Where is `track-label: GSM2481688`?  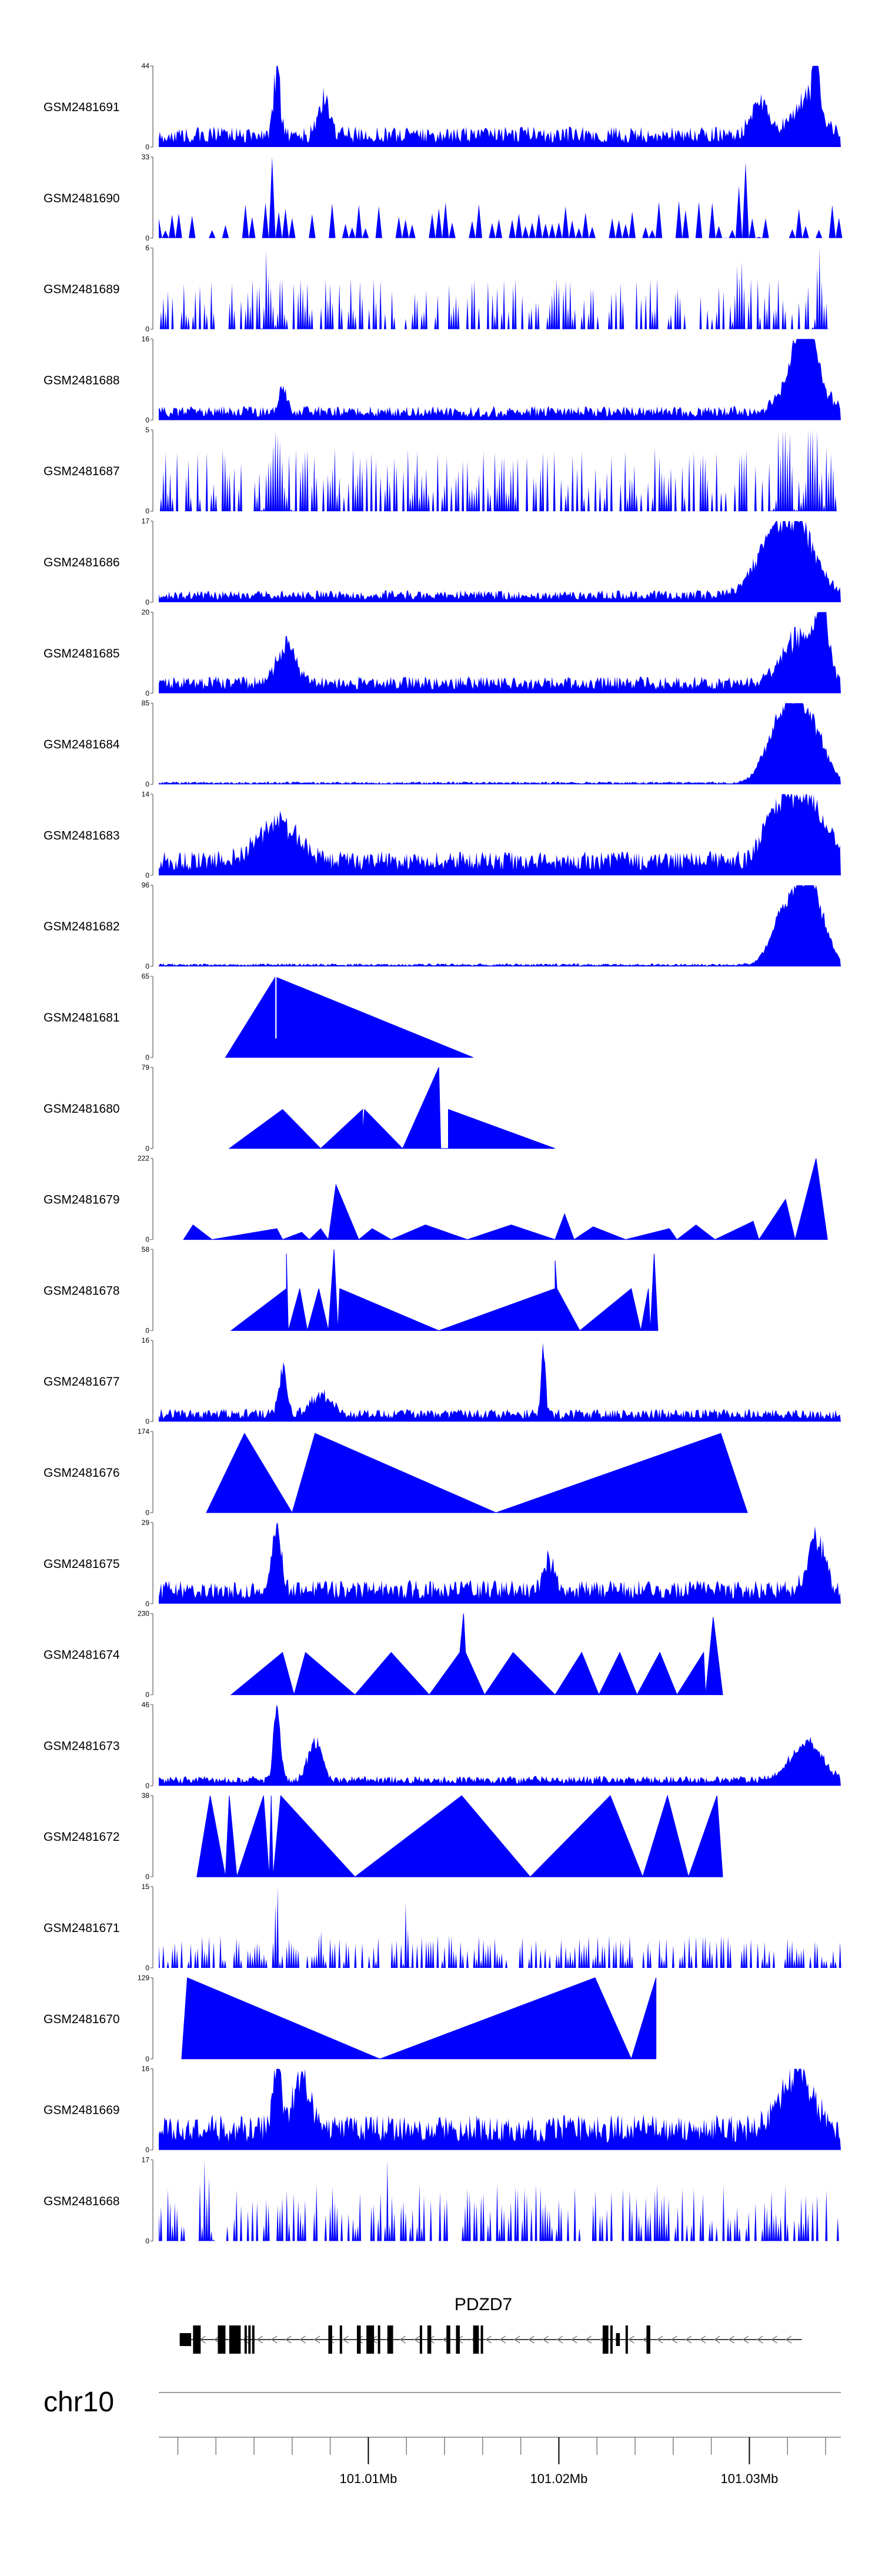
track-label: GSM2481688 is located at coordinates (82, 380).